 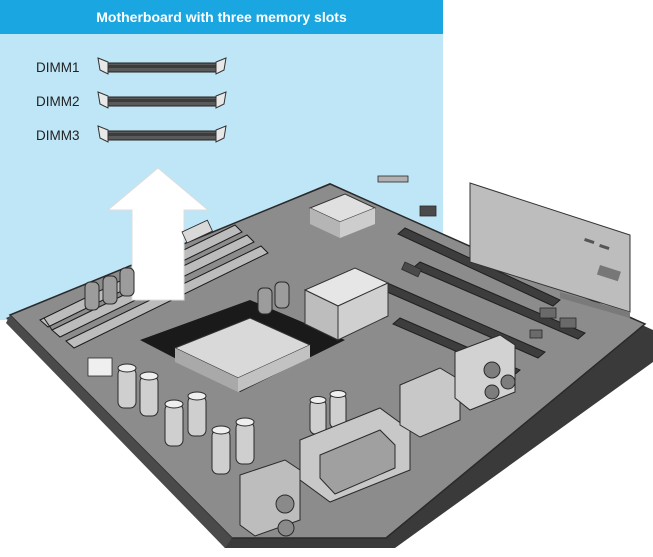 What do you see at coordinates (162, 66) in the screenshot?
I see `dimm1-slot-illustration` at bounding box center [162, 66].